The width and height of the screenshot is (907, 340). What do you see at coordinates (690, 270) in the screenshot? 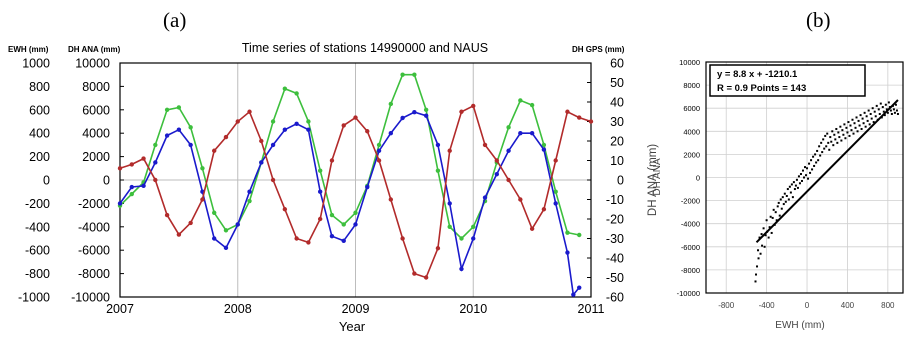
I see `scatter-y-tick-label: -8000` at bounding box center [690, 270].